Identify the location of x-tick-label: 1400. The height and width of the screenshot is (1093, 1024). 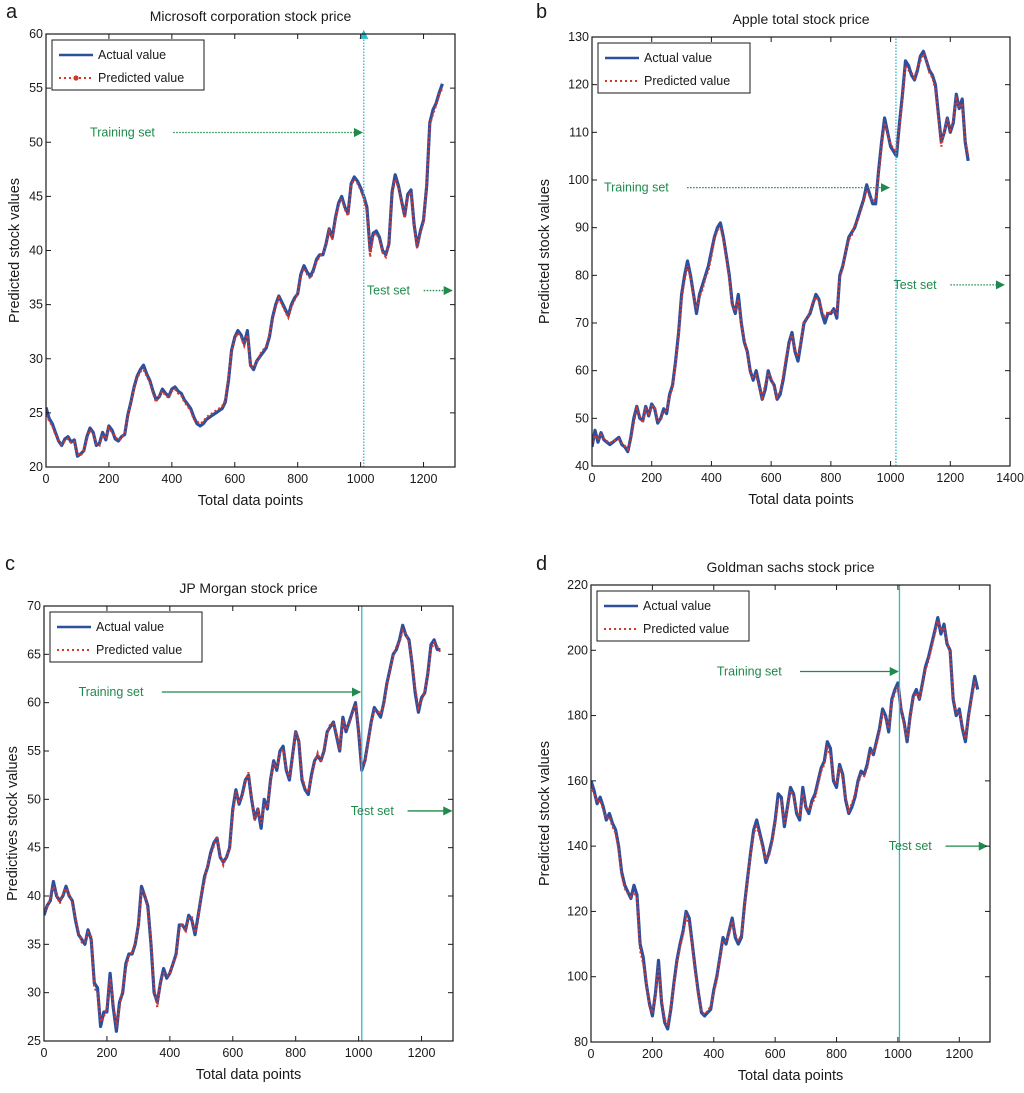
(1010, 478).